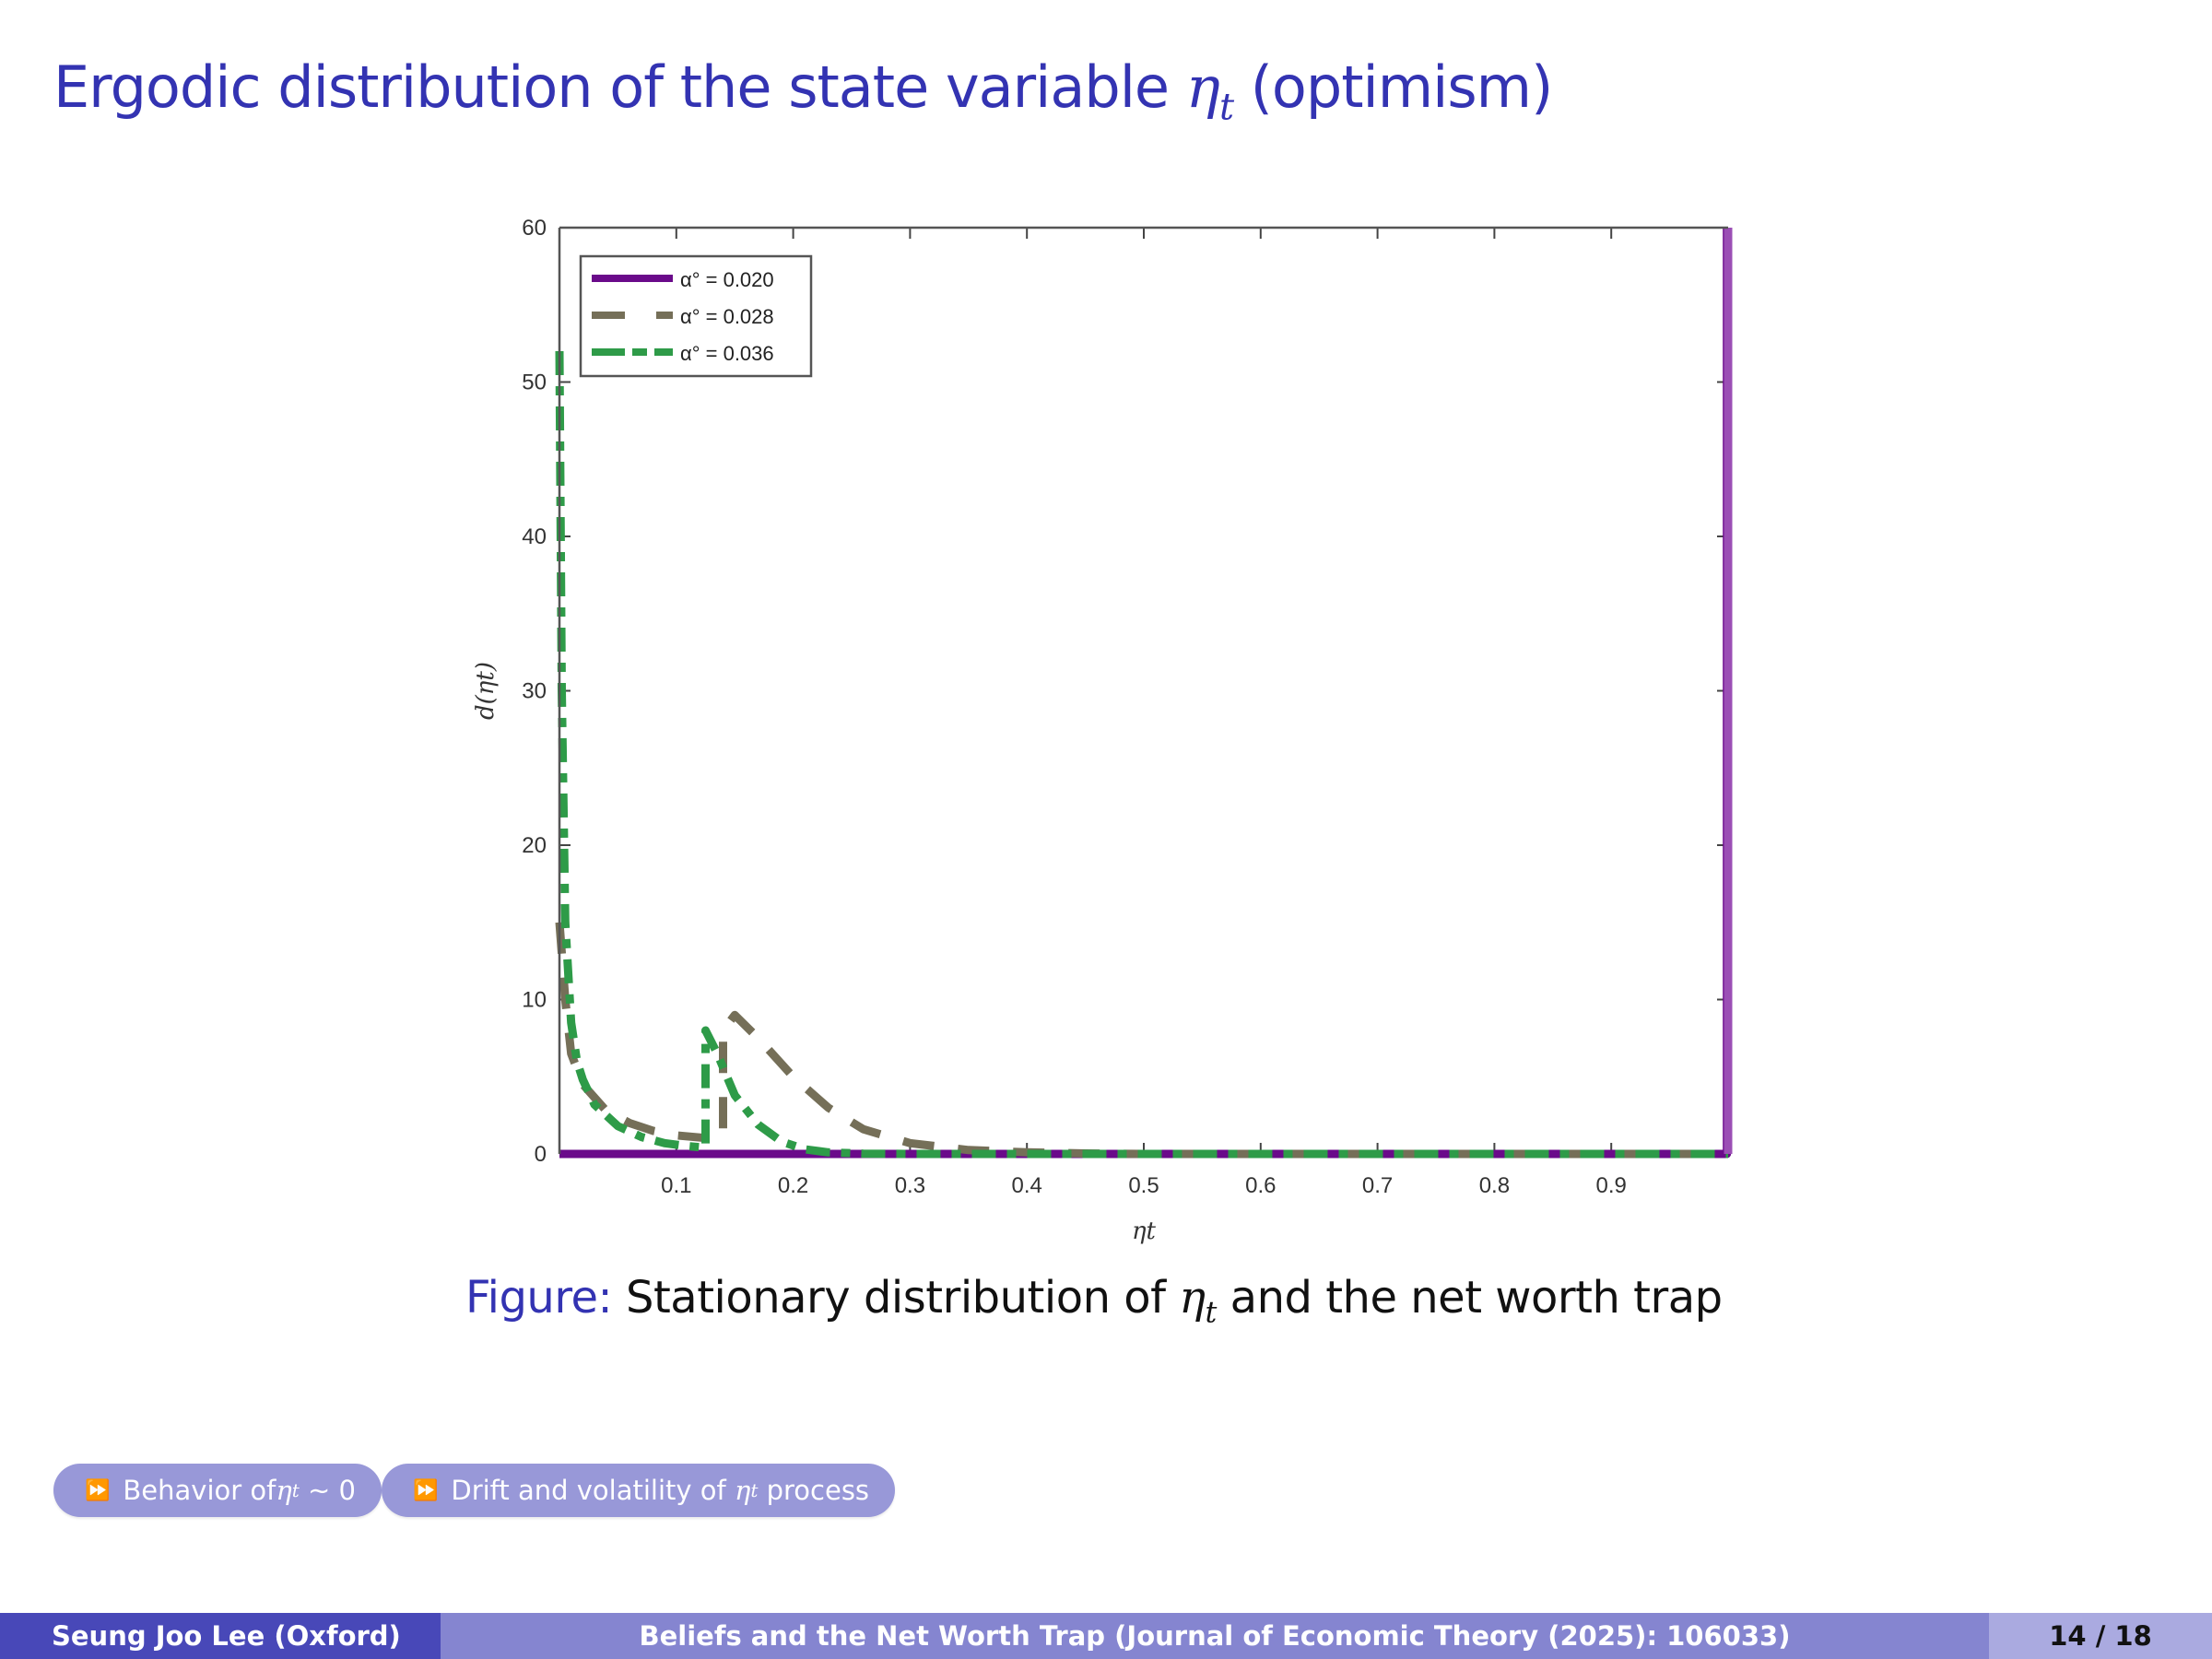 The width and height of the screenshot is (2212, 1659). Describe the element at coordinates (1211, 1312) in the screenshot. I see `caption-math-sub: t` at that location.